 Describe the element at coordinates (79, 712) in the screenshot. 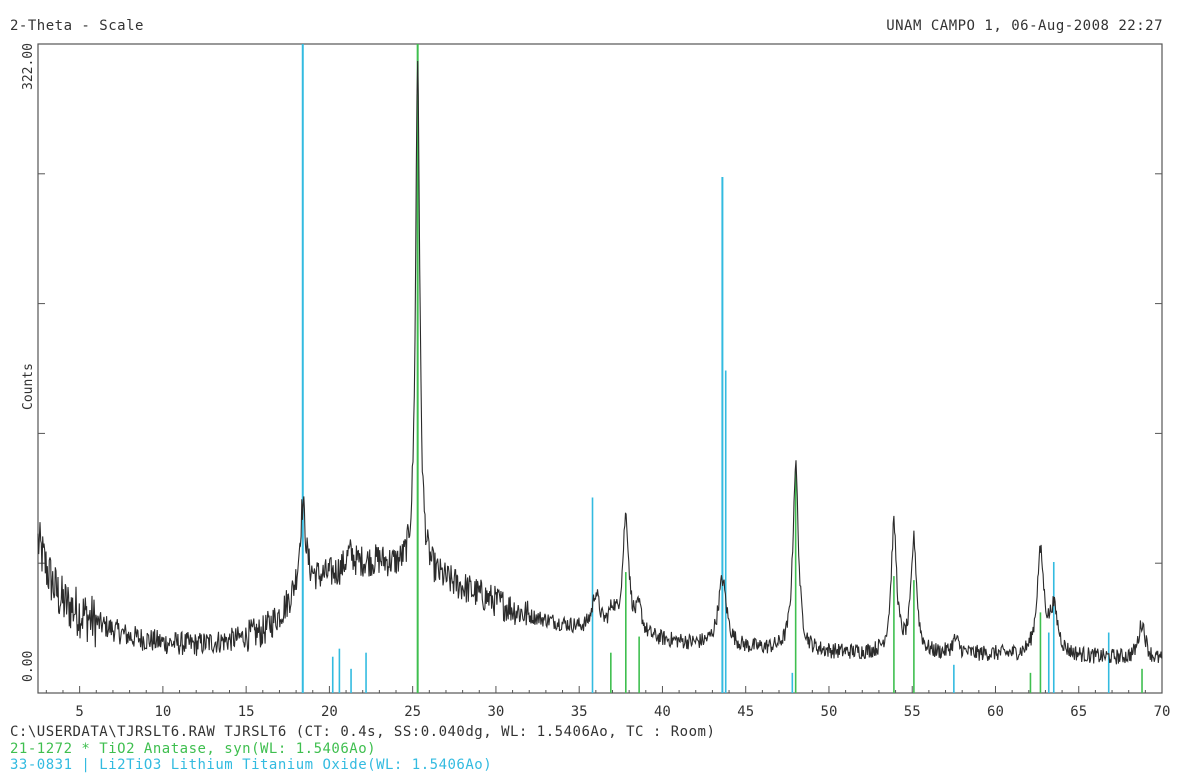

I see `x-tick-label: 5` at that location.